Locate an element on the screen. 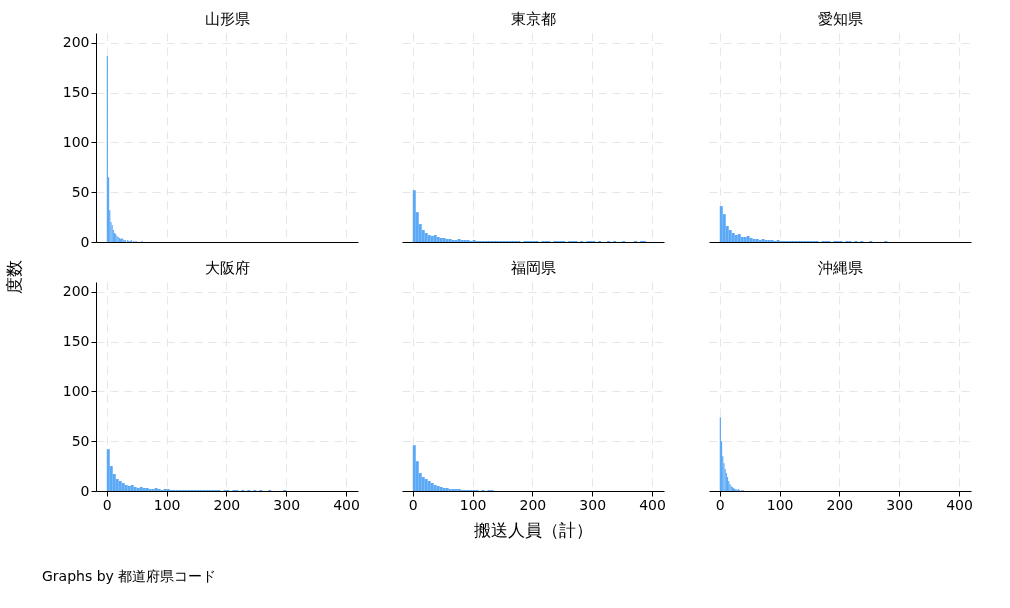 This screenshot has height=608, width=1010. chart-title: 愛知県 is located at coordinates (840, 19).